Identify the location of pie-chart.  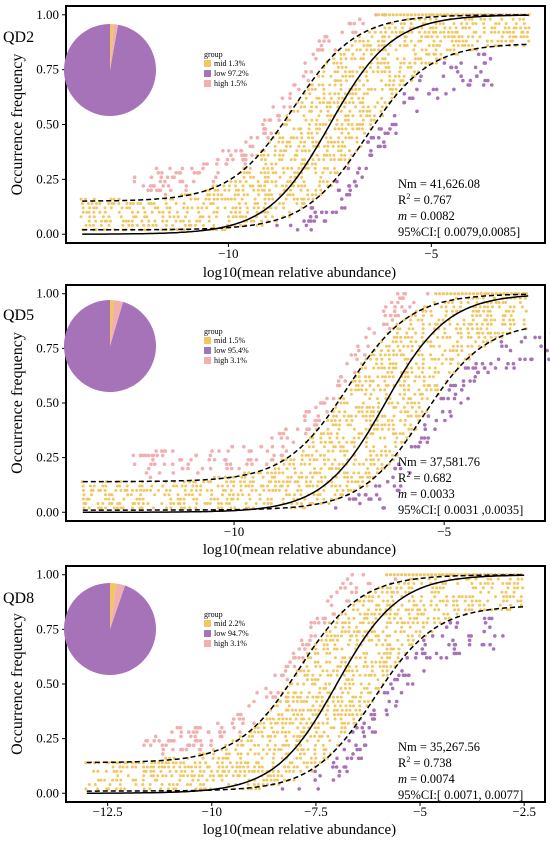
(109, 345).